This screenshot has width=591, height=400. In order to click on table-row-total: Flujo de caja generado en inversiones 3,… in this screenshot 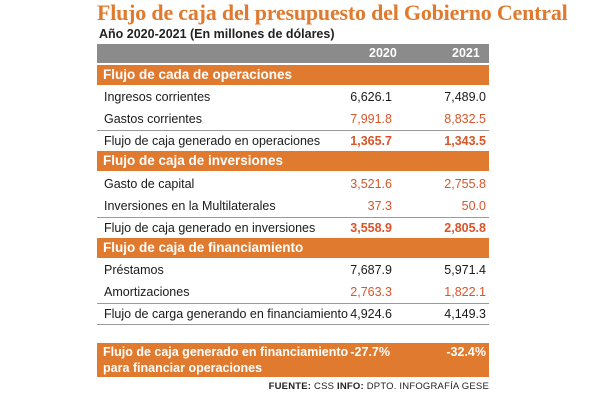, I will do `click(293, 228)`.